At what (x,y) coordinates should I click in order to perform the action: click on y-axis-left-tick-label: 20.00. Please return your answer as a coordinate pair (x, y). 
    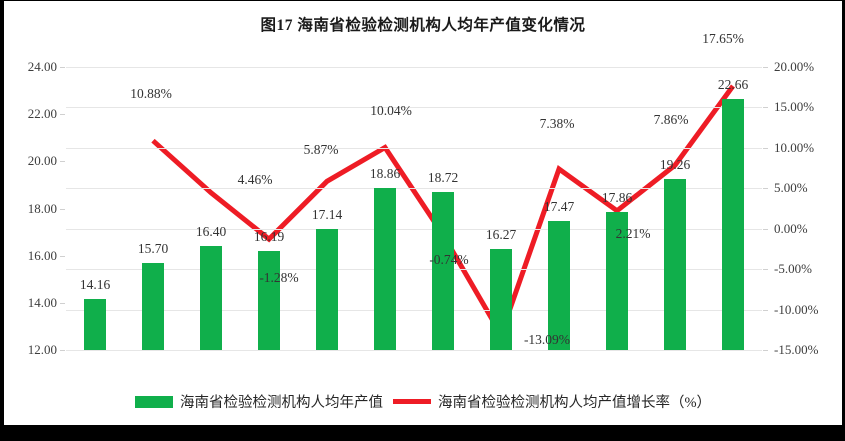
    Looking at the image, I should click on (42, 161).